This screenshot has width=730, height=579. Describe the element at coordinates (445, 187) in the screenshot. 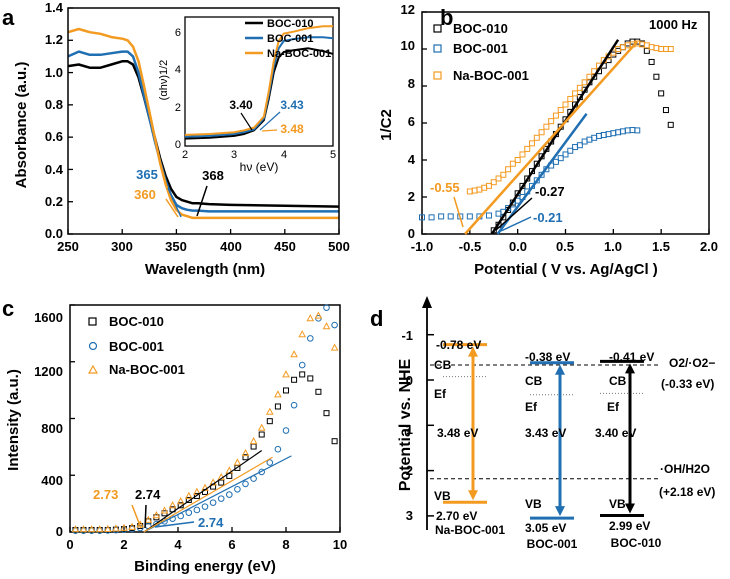

I see `b-annotation-055: -0.55` at that location.